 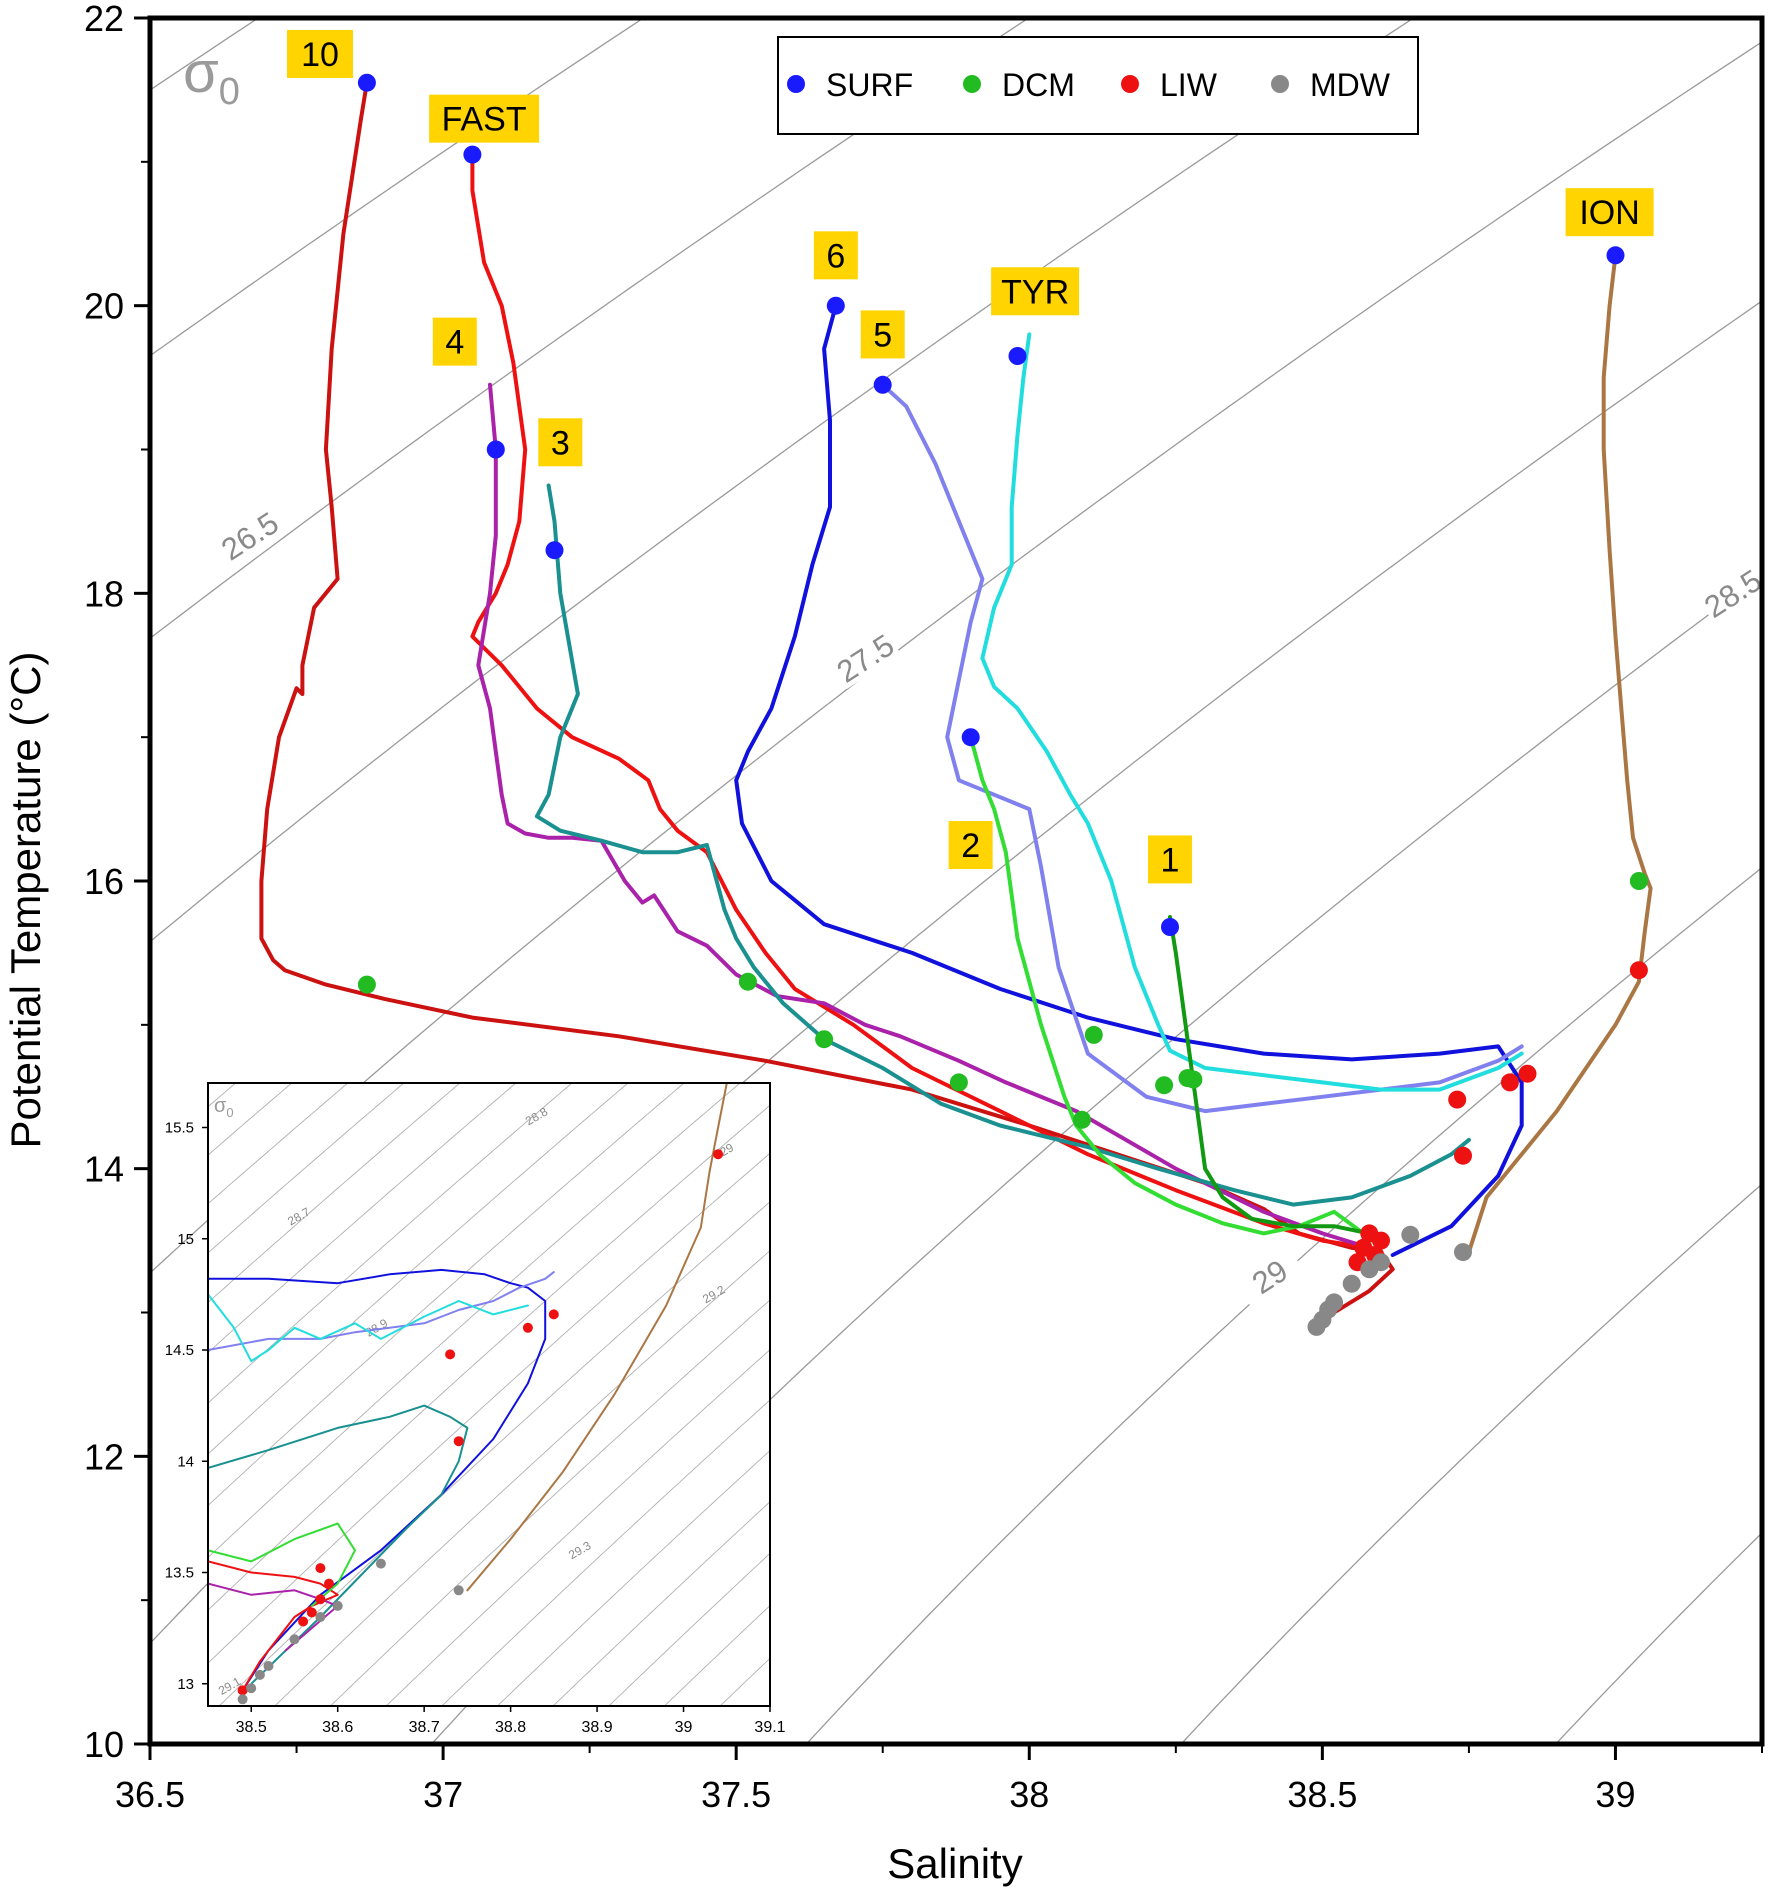 I want to click on inset-frame, so click(x=489, y=1394).